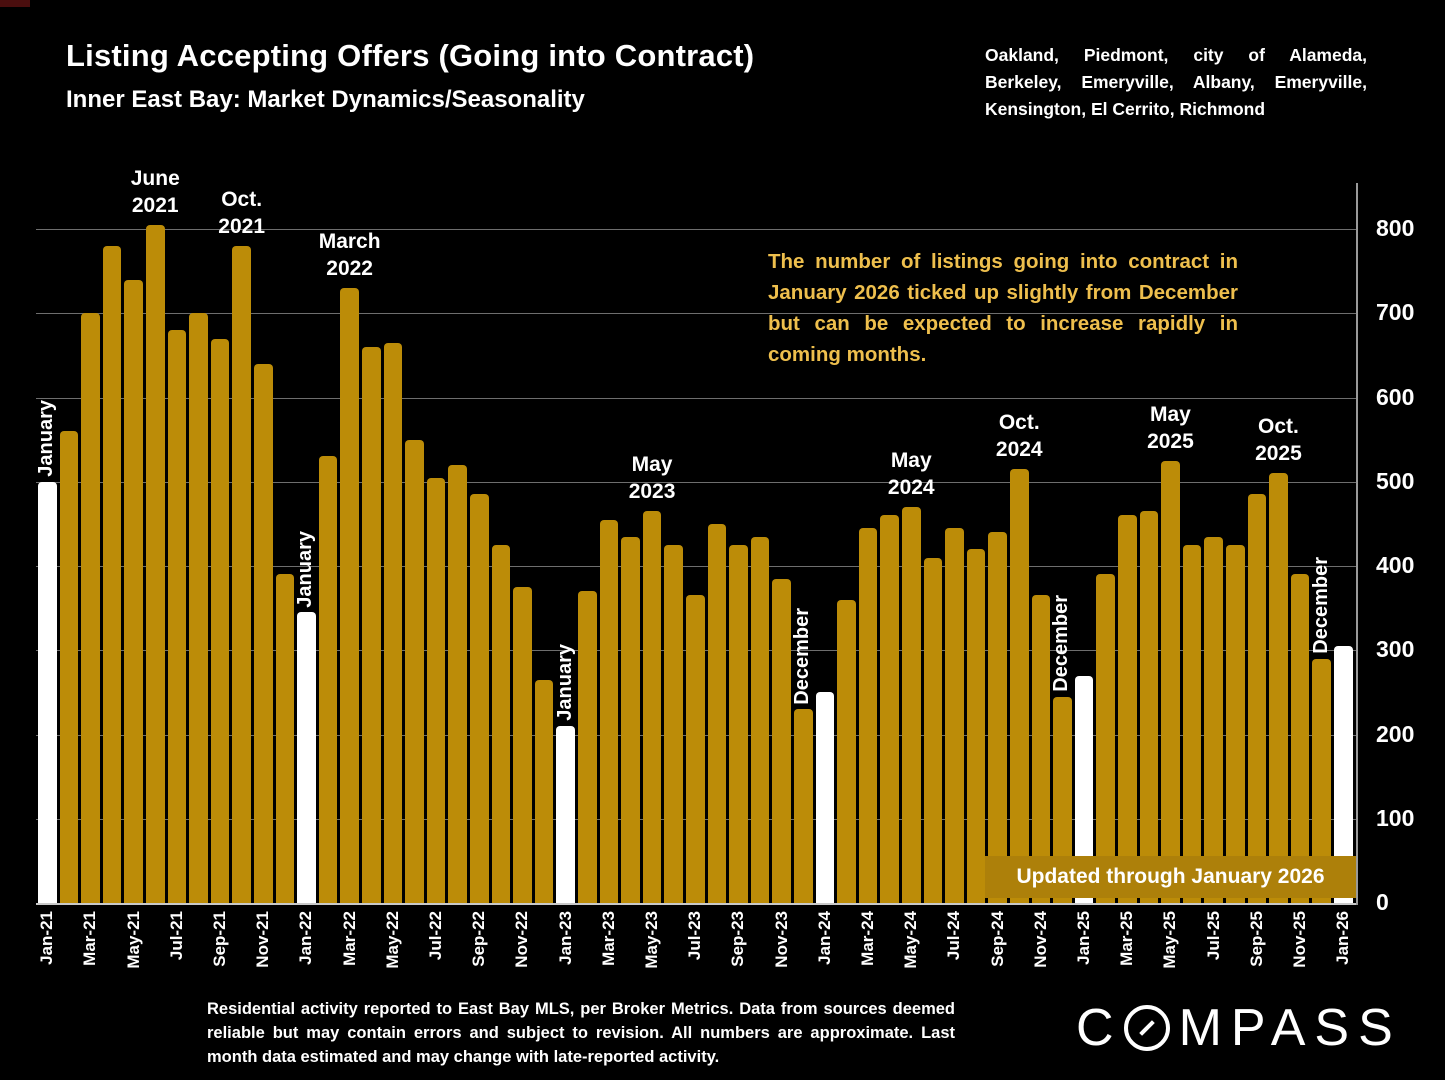  What do you see at coordinates (738, 939) in the screenshot?
I see `x-tick-label-Sep-23: Sep-23` at bounding box center [738, 939].